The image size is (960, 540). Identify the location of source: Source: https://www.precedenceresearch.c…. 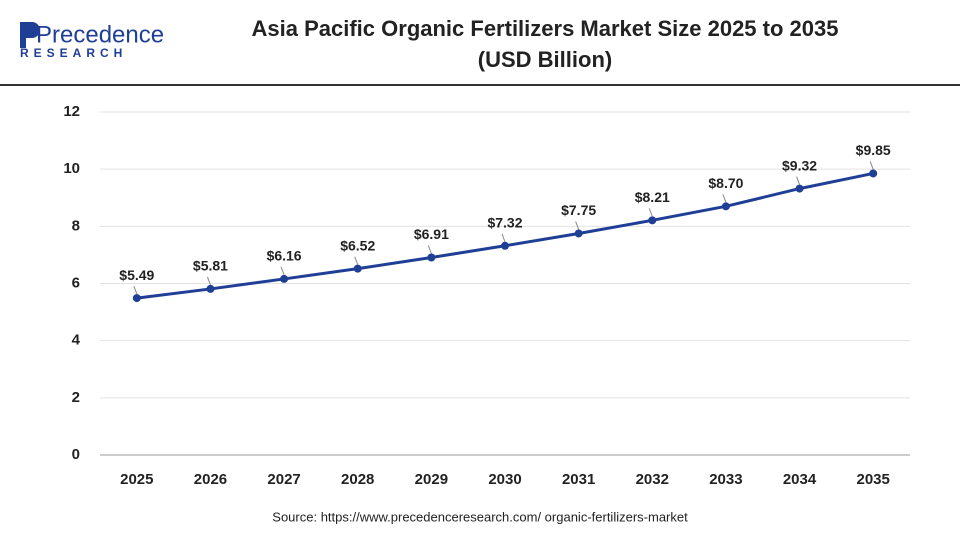
(480, 516).